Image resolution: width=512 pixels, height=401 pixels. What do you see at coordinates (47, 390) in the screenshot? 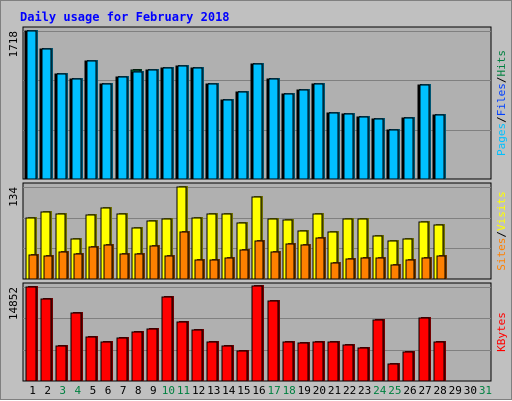
I see `x-tick-label-2: 2` at bounding box center [47, 390].